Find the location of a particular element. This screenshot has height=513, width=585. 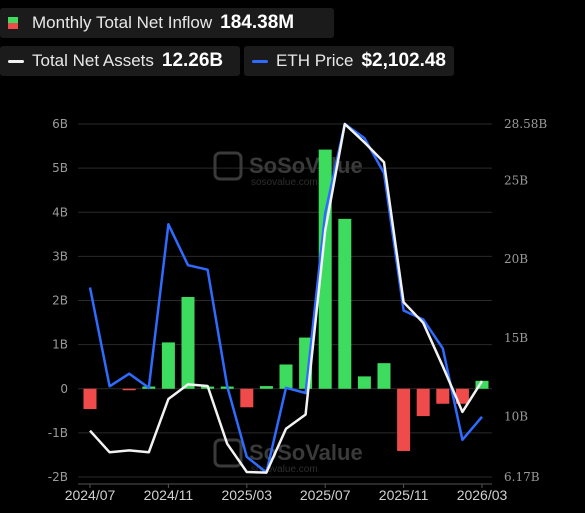

legend-inflow-value: 184.38M is located at coordinates (257, 22).